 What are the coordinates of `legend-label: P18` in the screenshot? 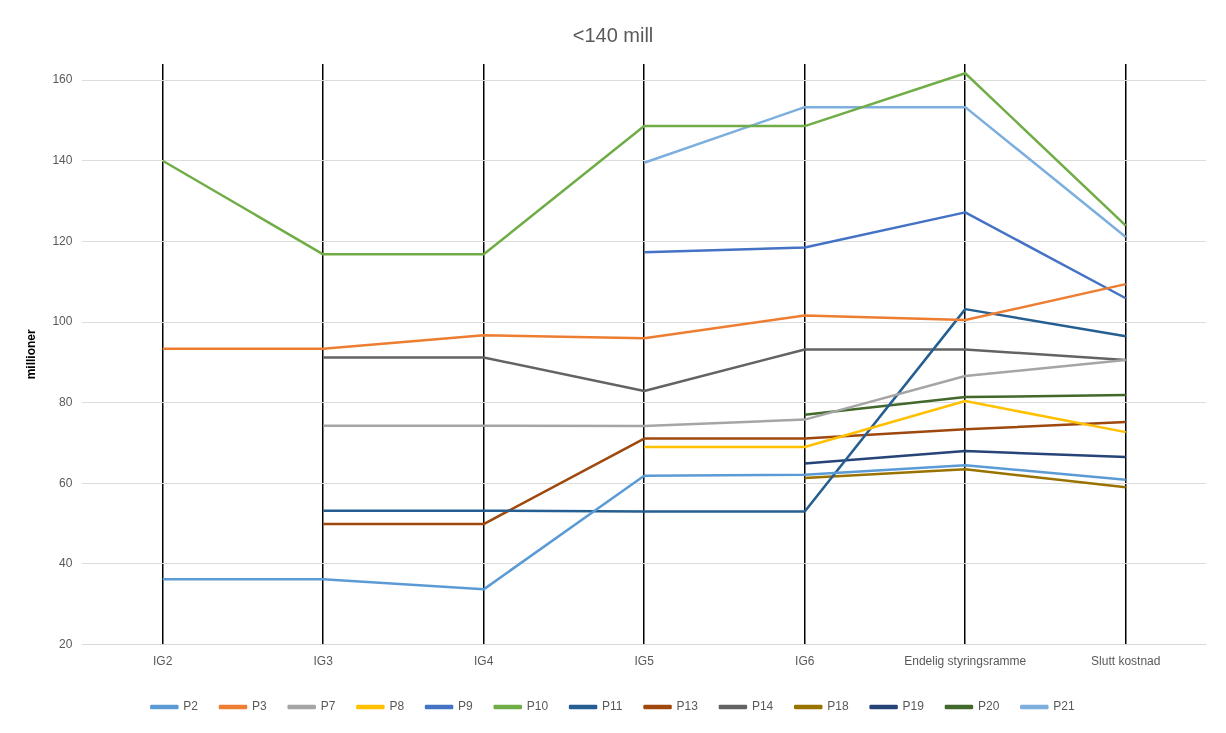 It's located at (838, 706).